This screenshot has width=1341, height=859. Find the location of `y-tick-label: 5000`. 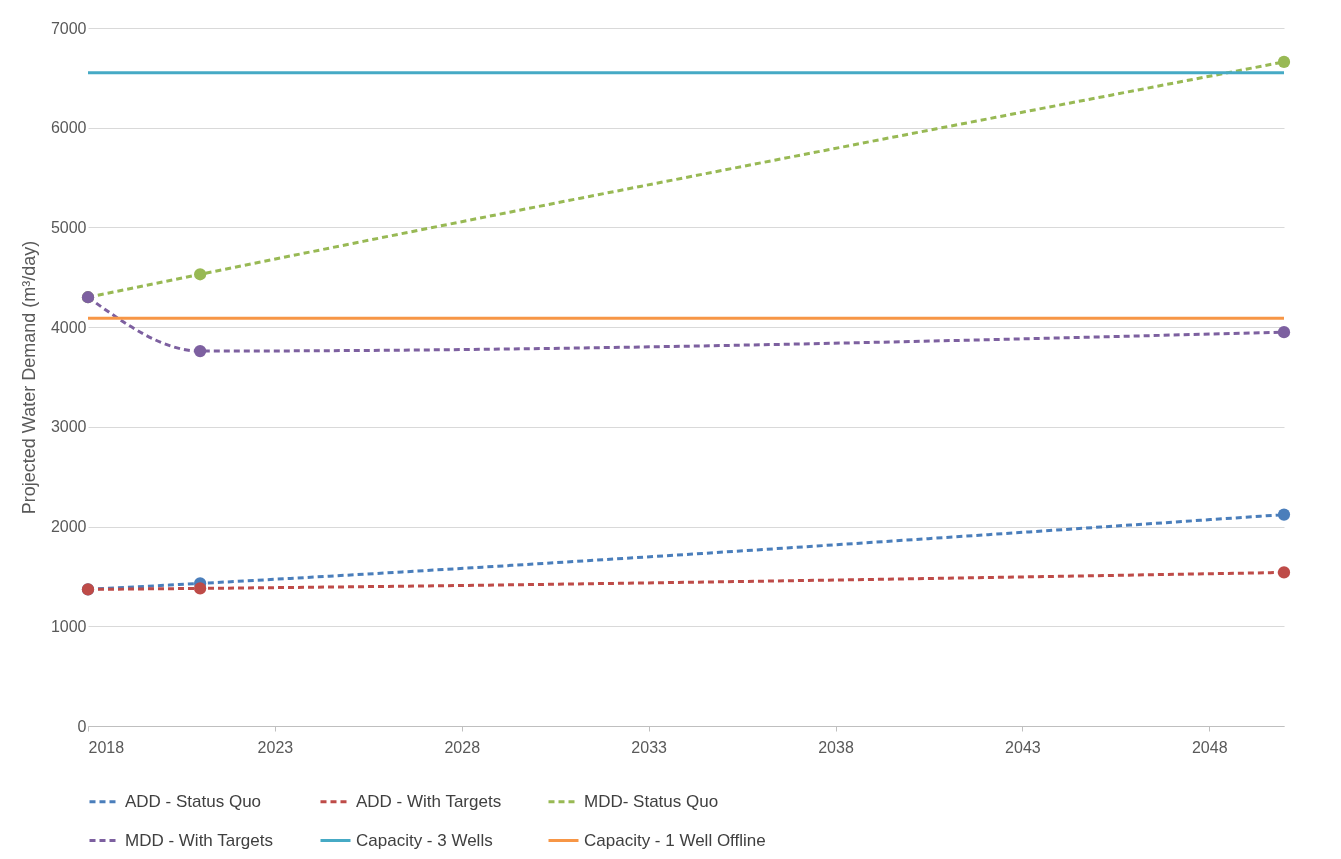

y-tick-label: 5000 is located at coordinates (68, 227).